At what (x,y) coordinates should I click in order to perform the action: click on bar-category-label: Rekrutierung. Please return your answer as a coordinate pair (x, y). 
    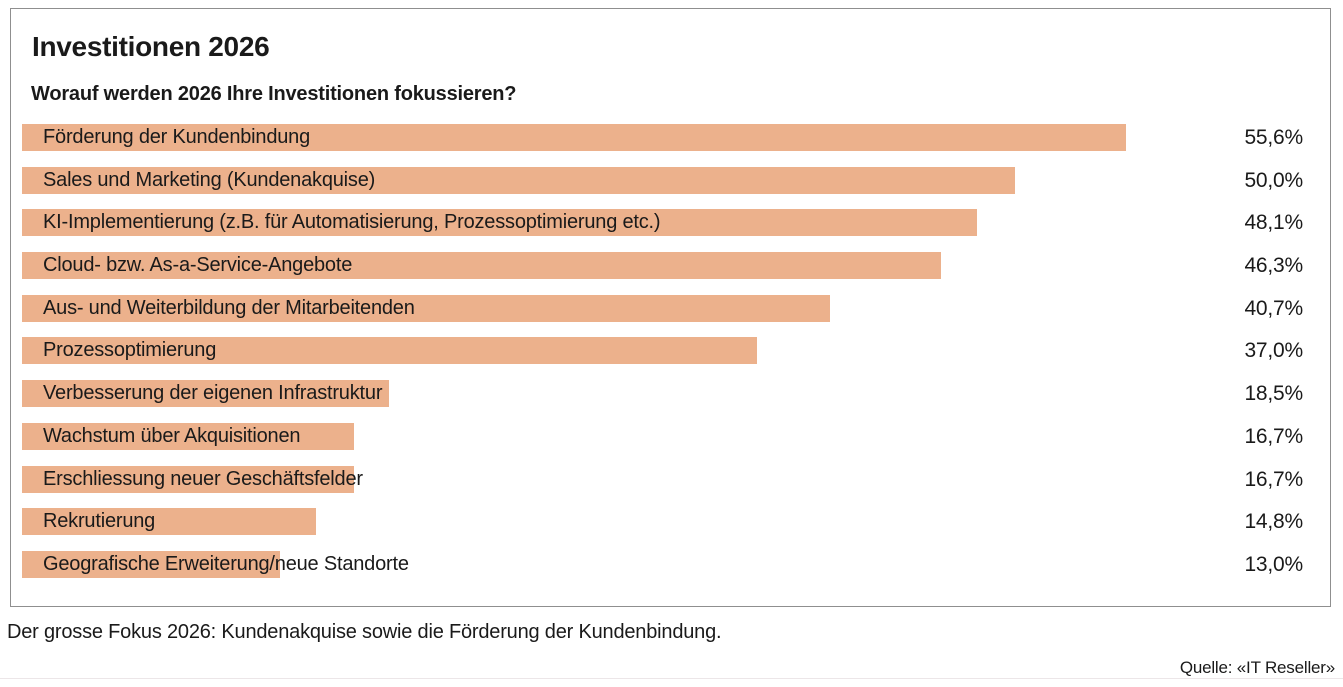
    Looking at the image, I should click on (99, 521).